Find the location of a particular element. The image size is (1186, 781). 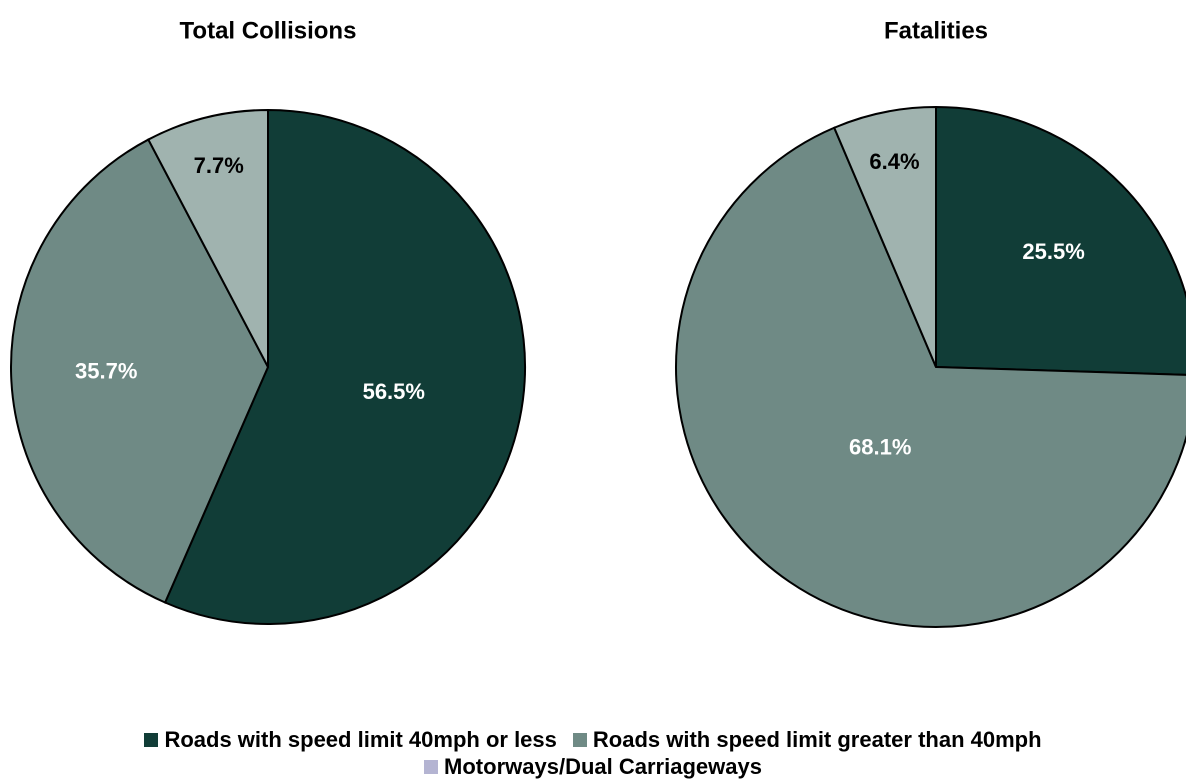

data-label: 7.7% is located at coordinates (219, 165).